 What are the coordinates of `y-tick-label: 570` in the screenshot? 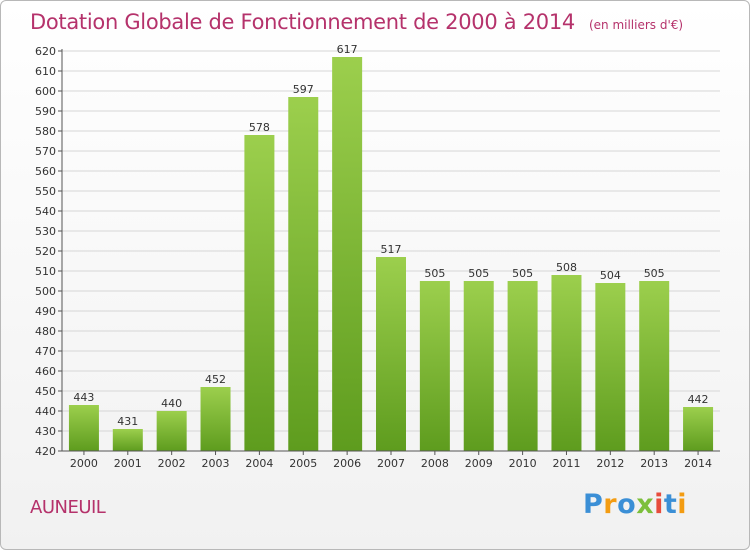 It's located at (45, 151).